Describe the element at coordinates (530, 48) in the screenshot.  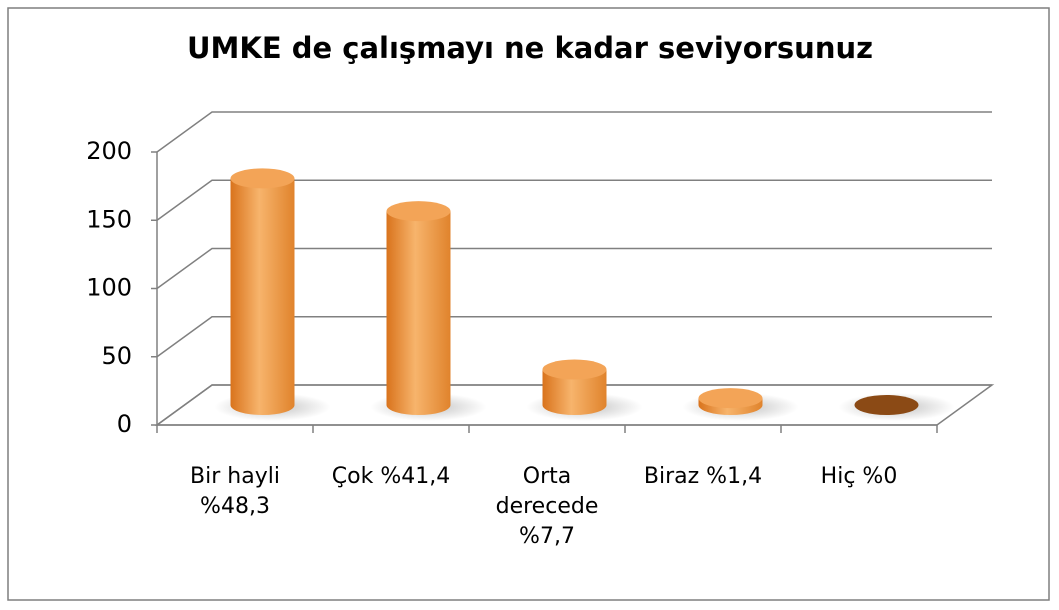
I see `chart-title: UMKE de çalışmayı ne kadar seviyorsunuz` at that location.